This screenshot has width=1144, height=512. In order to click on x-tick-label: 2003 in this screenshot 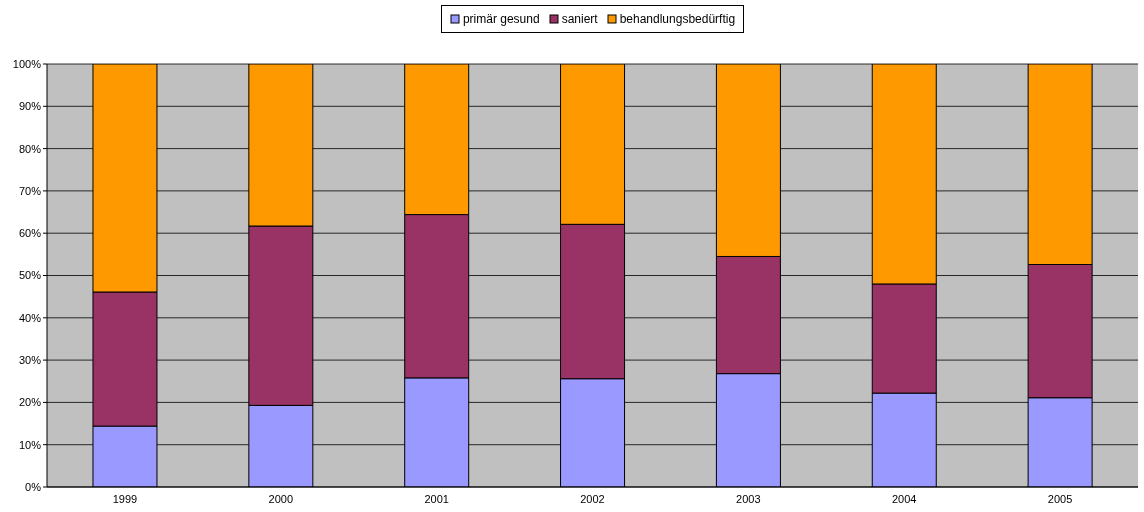, I will do `click(748, 498)`.